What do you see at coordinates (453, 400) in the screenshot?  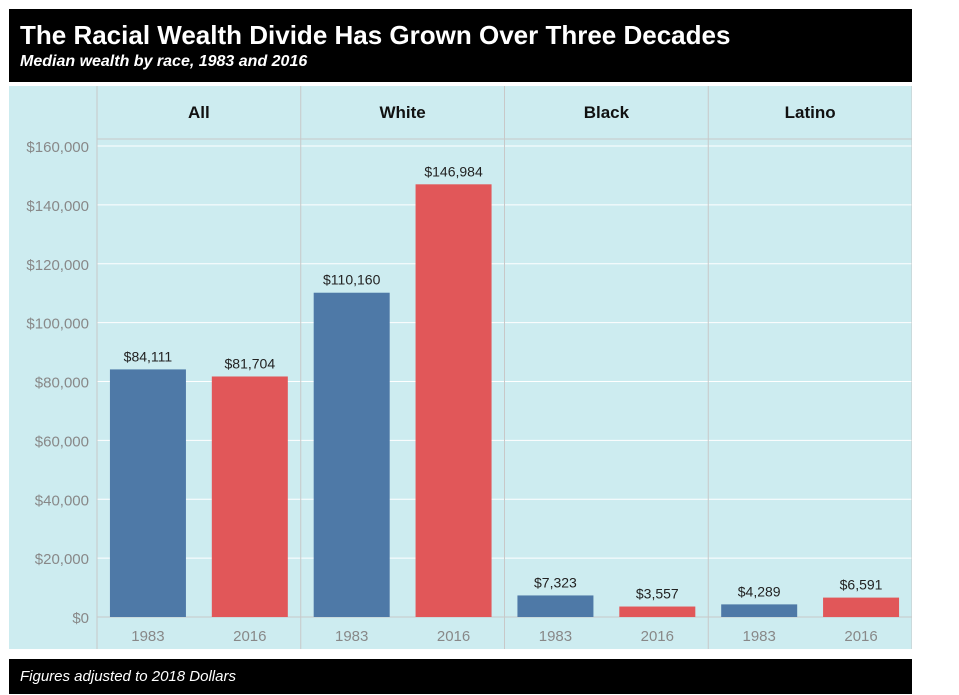 I see `bar-white-2016` at bounding box center [453, 400].